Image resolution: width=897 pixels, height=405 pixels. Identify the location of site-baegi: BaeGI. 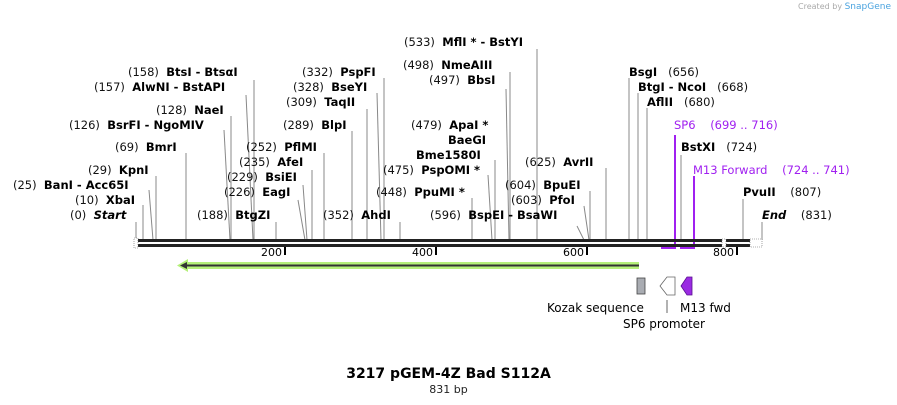
(467, 140).